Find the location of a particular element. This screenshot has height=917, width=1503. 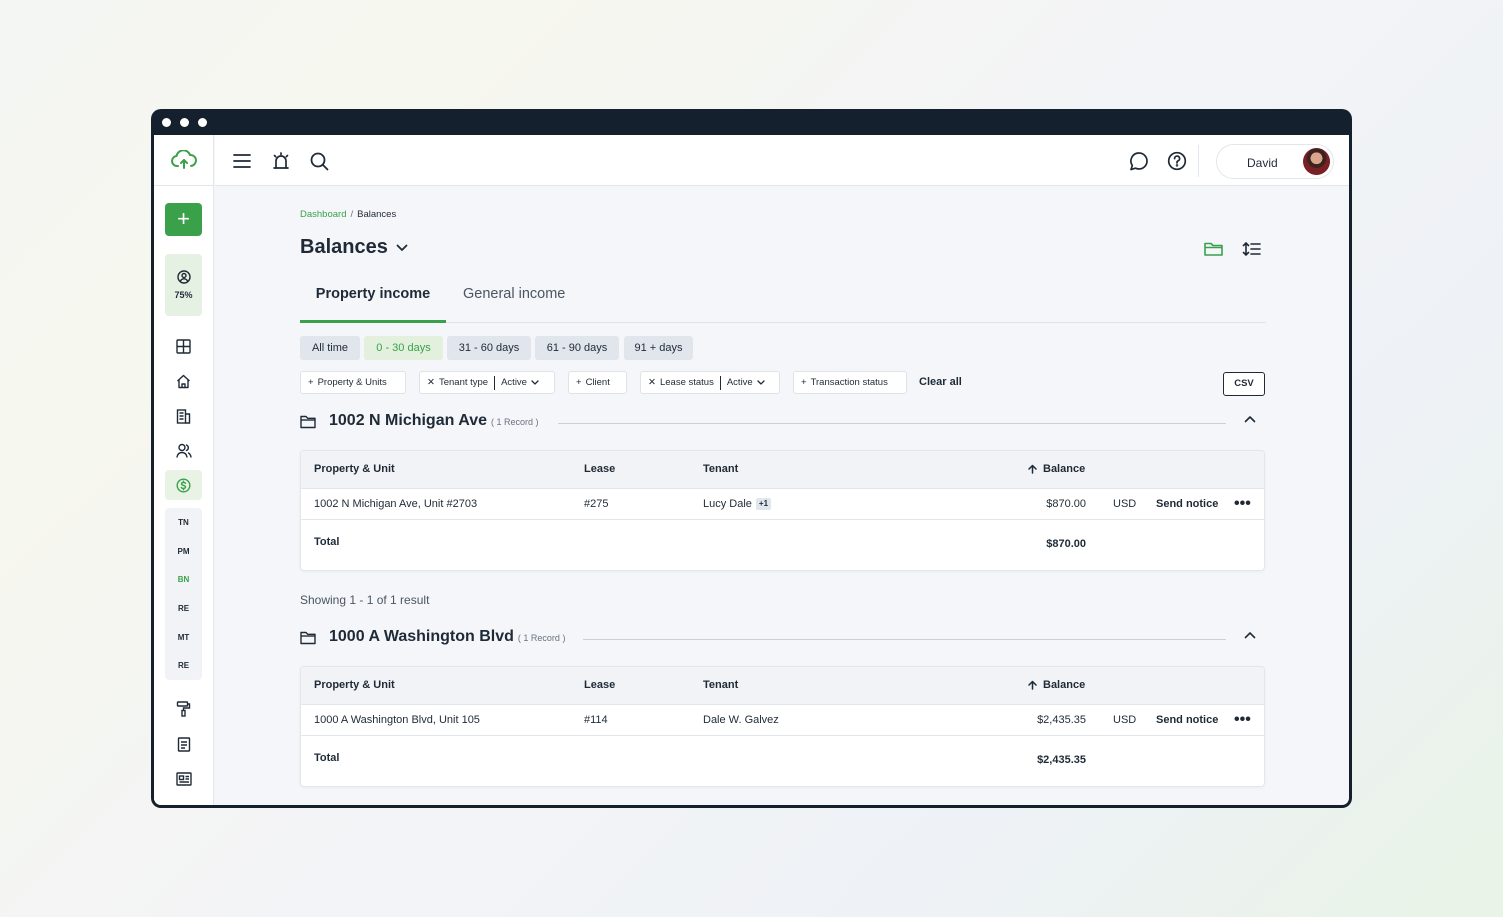

window-dot-maximize is located at coordinates (202, 122).